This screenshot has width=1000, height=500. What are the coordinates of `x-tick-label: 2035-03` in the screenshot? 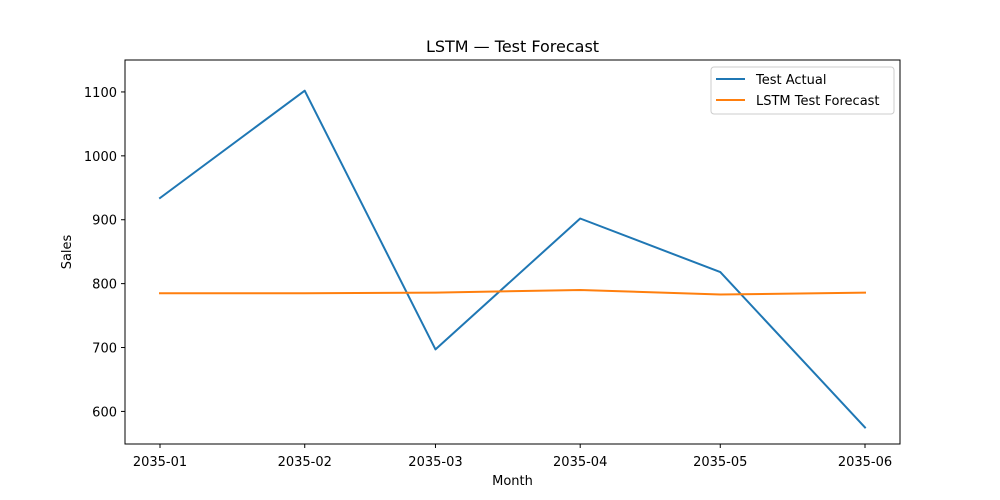 It's located at (435, 462).